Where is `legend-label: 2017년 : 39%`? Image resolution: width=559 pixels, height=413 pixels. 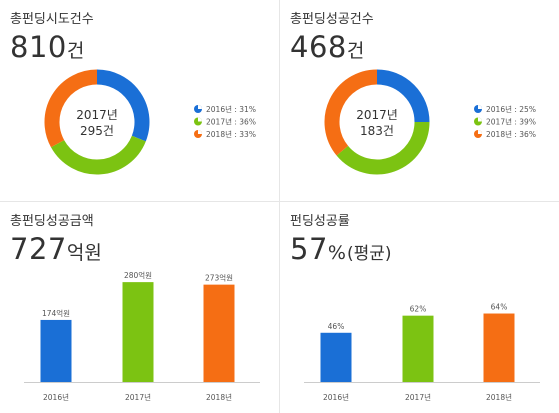 legend-label: 2017년 : 39% is located at coordinates (511, 122).